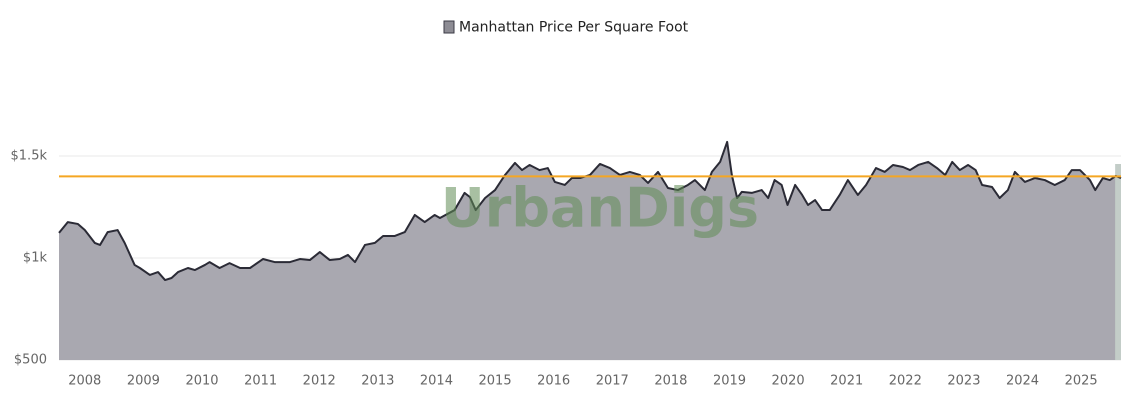 The image size is (1129, 400). I want to click on y-tick-label: $1.5k, so click(29, 156).